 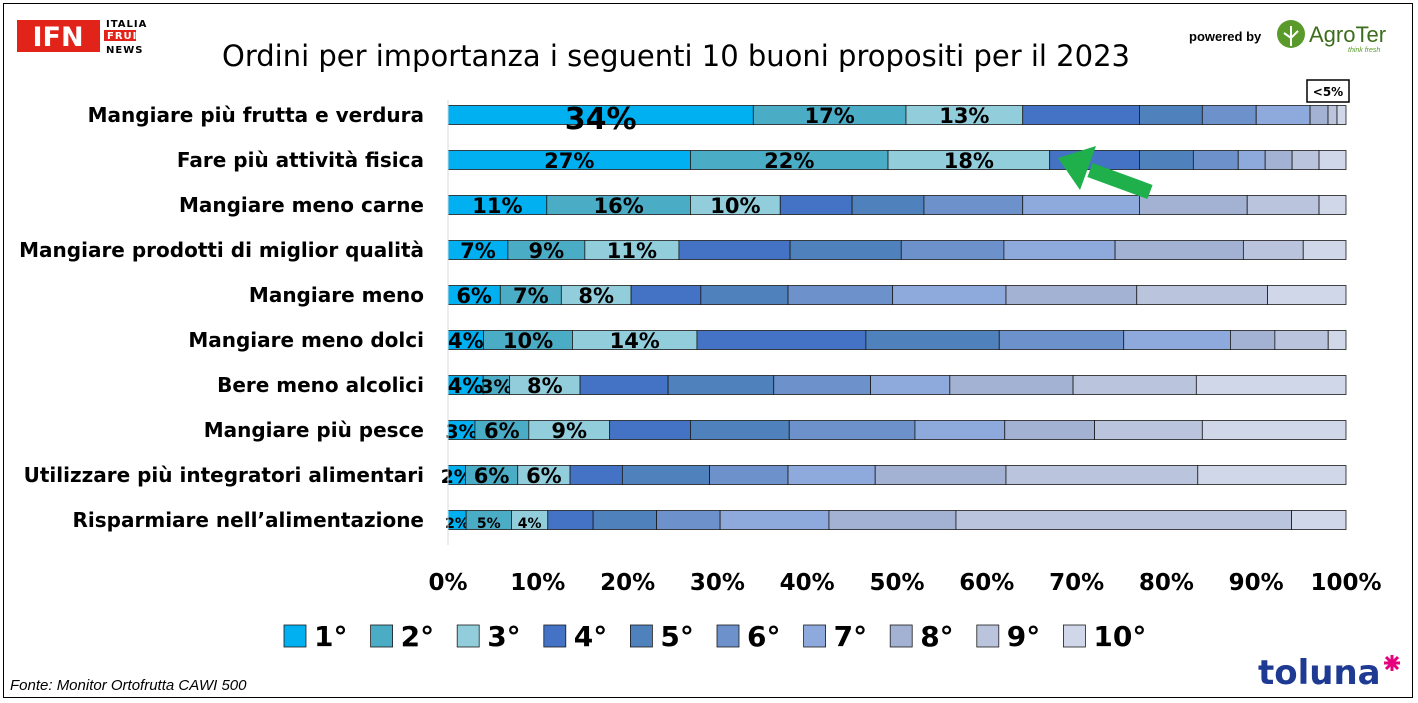 What do you see at coordinates (627, 583) in the screenshot?
I see `x-tick-label: 20%` at bounding box center [627, 583].